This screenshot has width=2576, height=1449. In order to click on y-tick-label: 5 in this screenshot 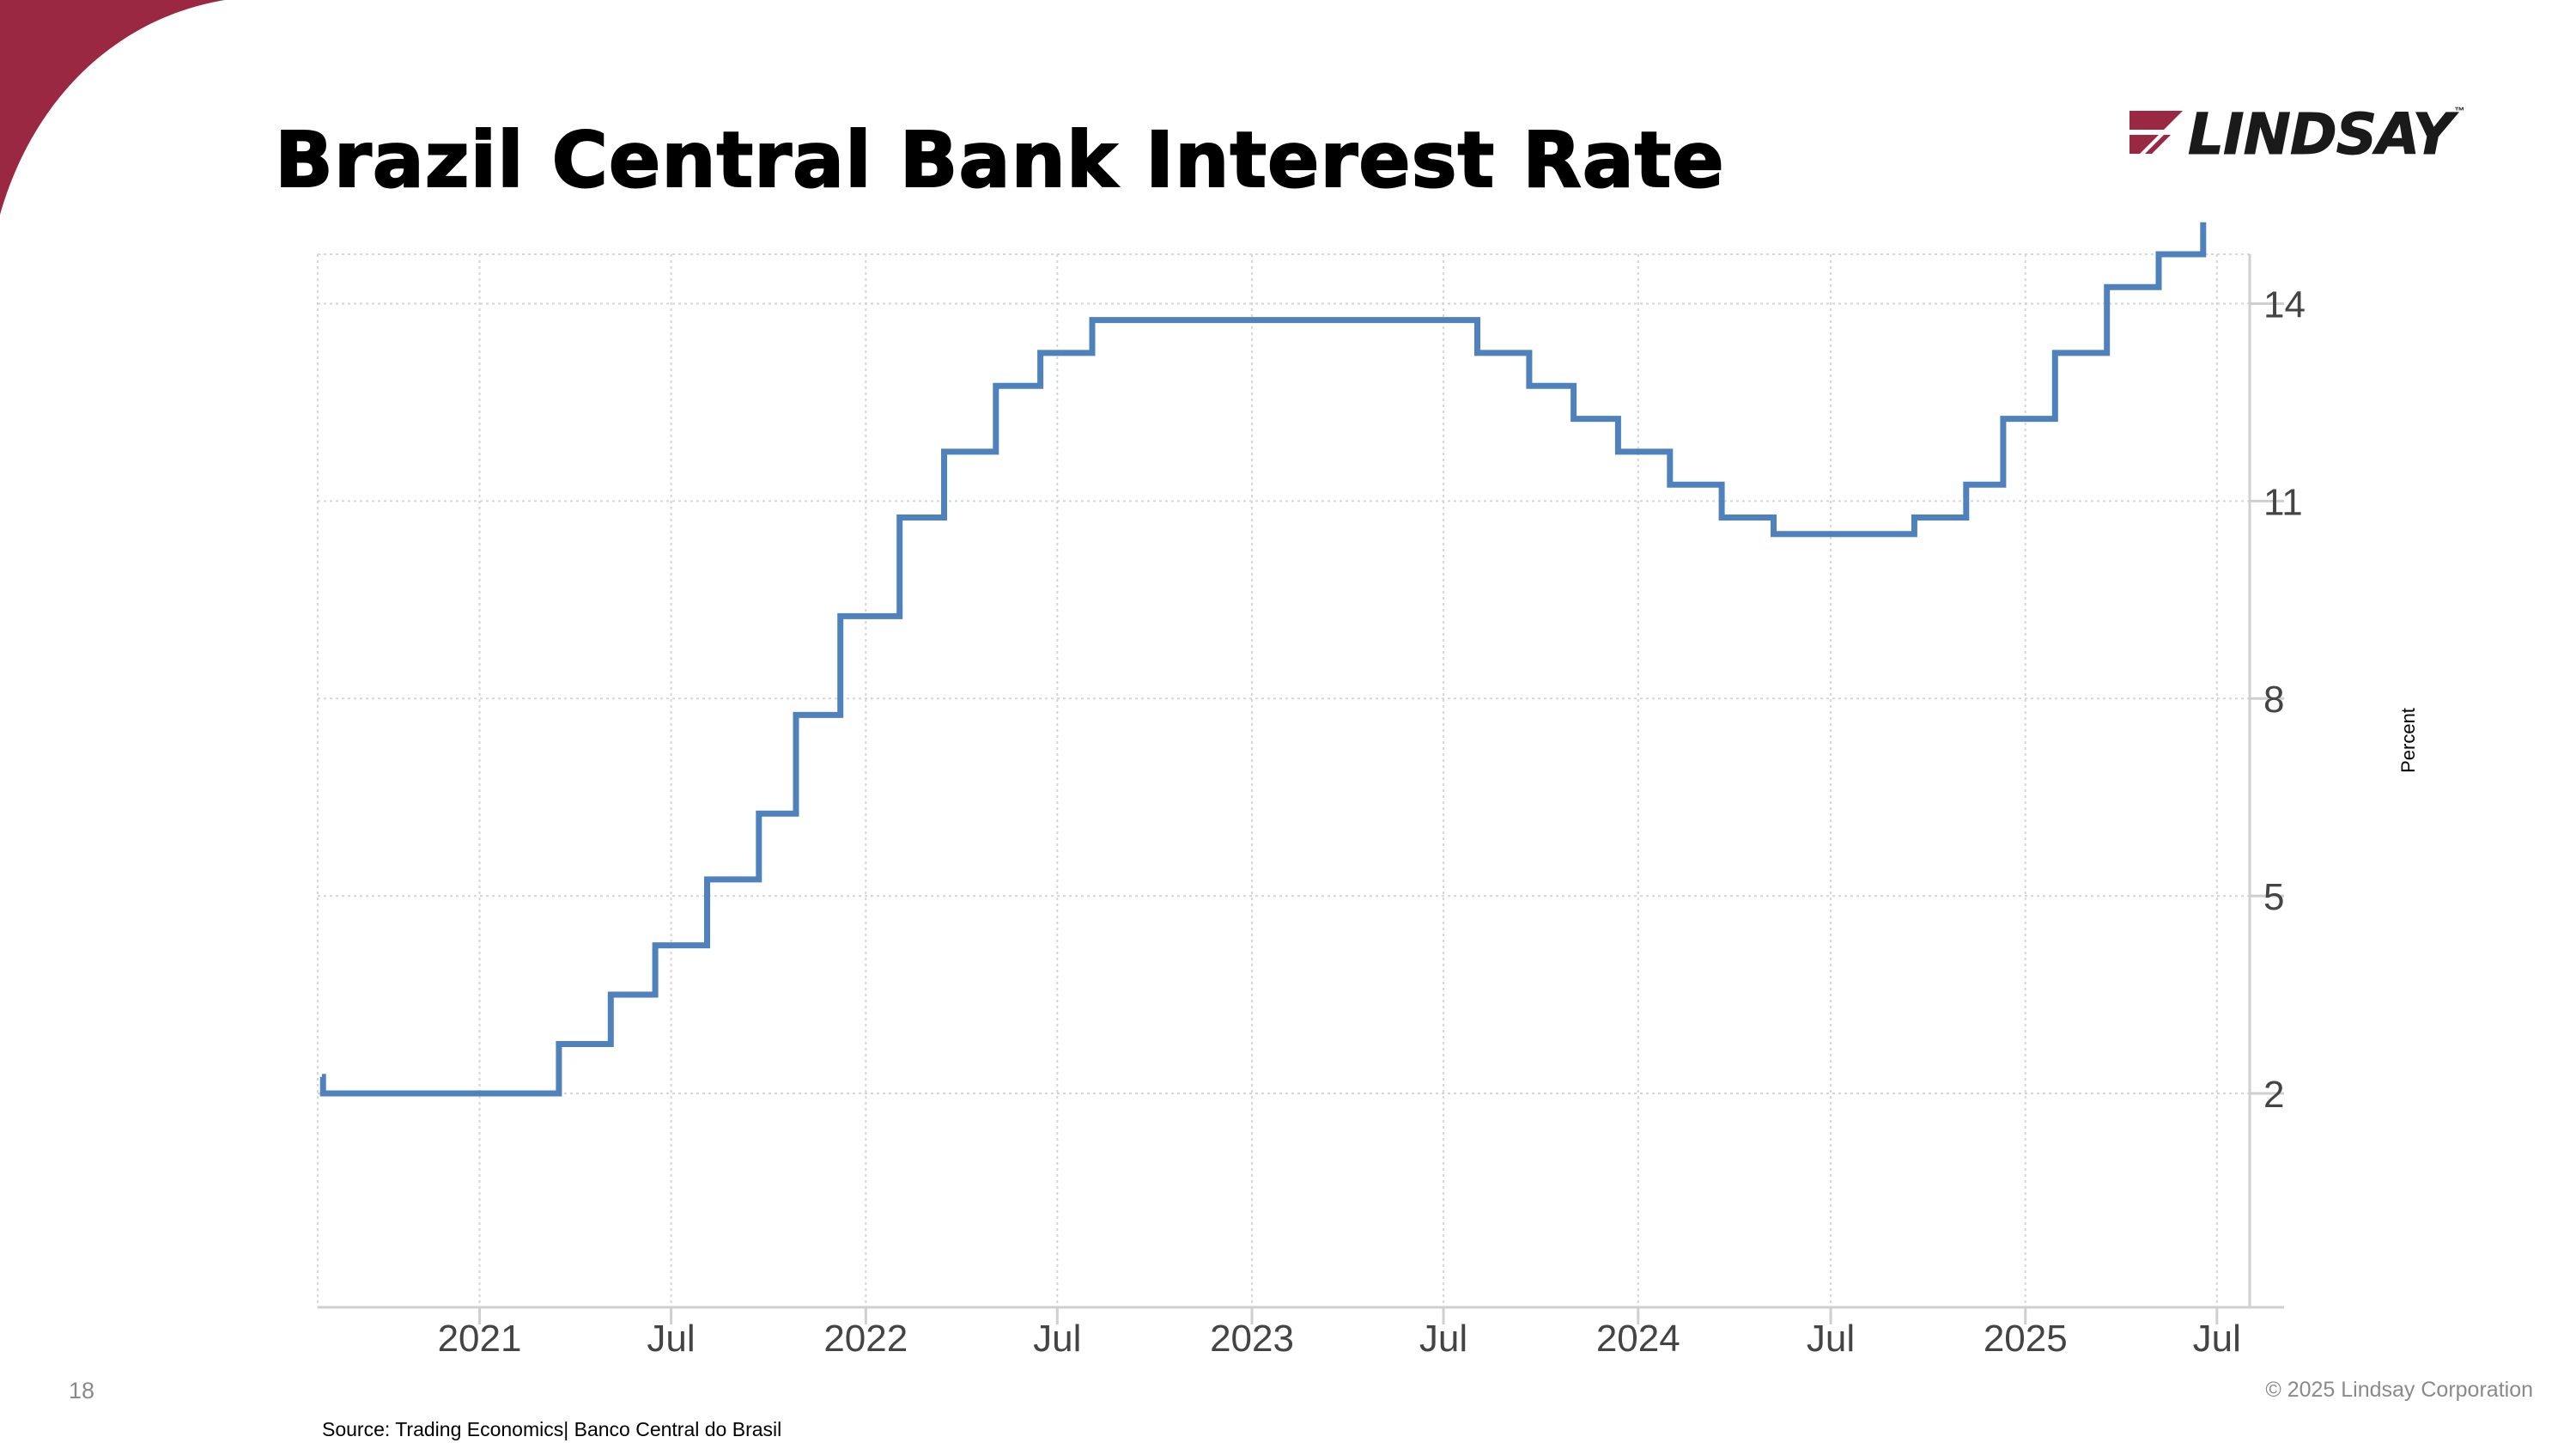, I will do `click(2273, 897)`.